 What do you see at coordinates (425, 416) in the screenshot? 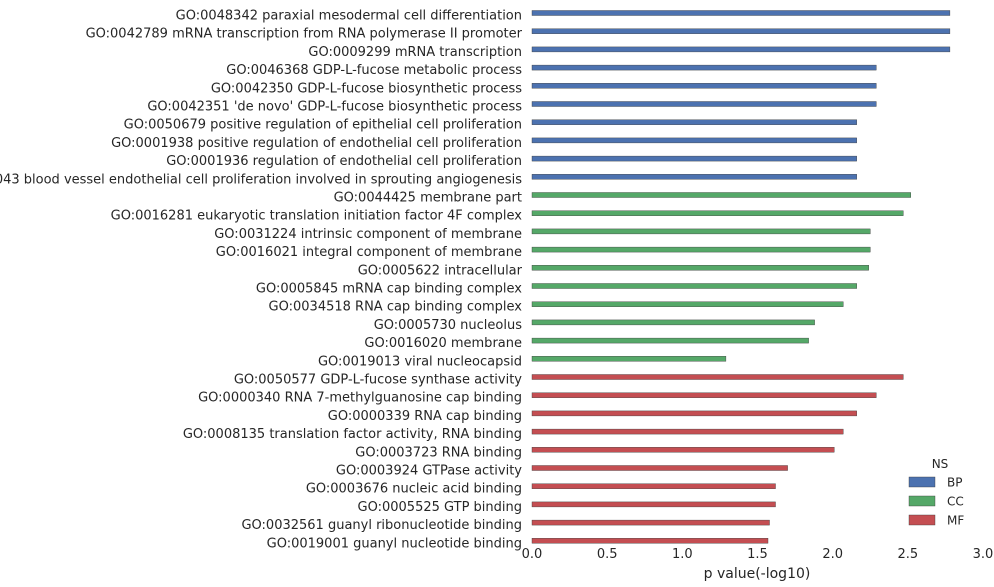
I see `category-label: GO:0000339 RNA cap binding` at bounding box center [425, 416].